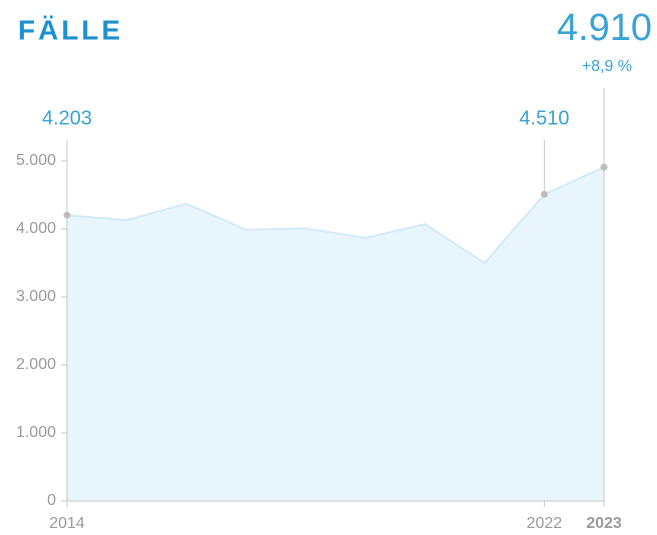 The width and height of the screenshot is (657, 535). I want to click on value-label: 4.203, so click(67, 118).